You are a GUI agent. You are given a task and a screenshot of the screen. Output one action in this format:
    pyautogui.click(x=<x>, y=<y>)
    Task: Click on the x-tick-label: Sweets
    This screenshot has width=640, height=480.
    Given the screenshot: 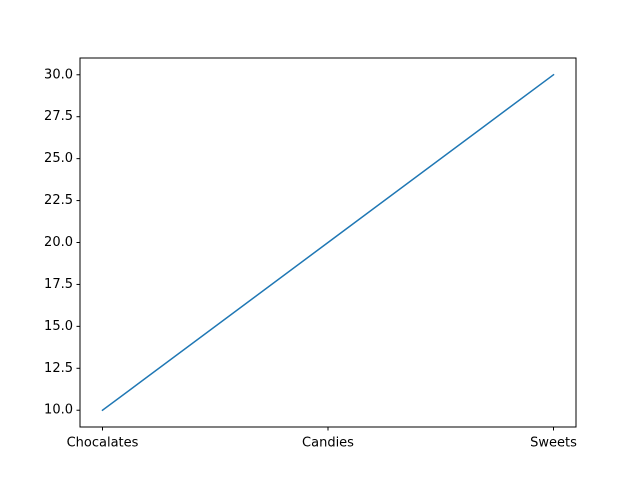 What is the action you would take?
    pyautogui.click(x=553, y=443)
    